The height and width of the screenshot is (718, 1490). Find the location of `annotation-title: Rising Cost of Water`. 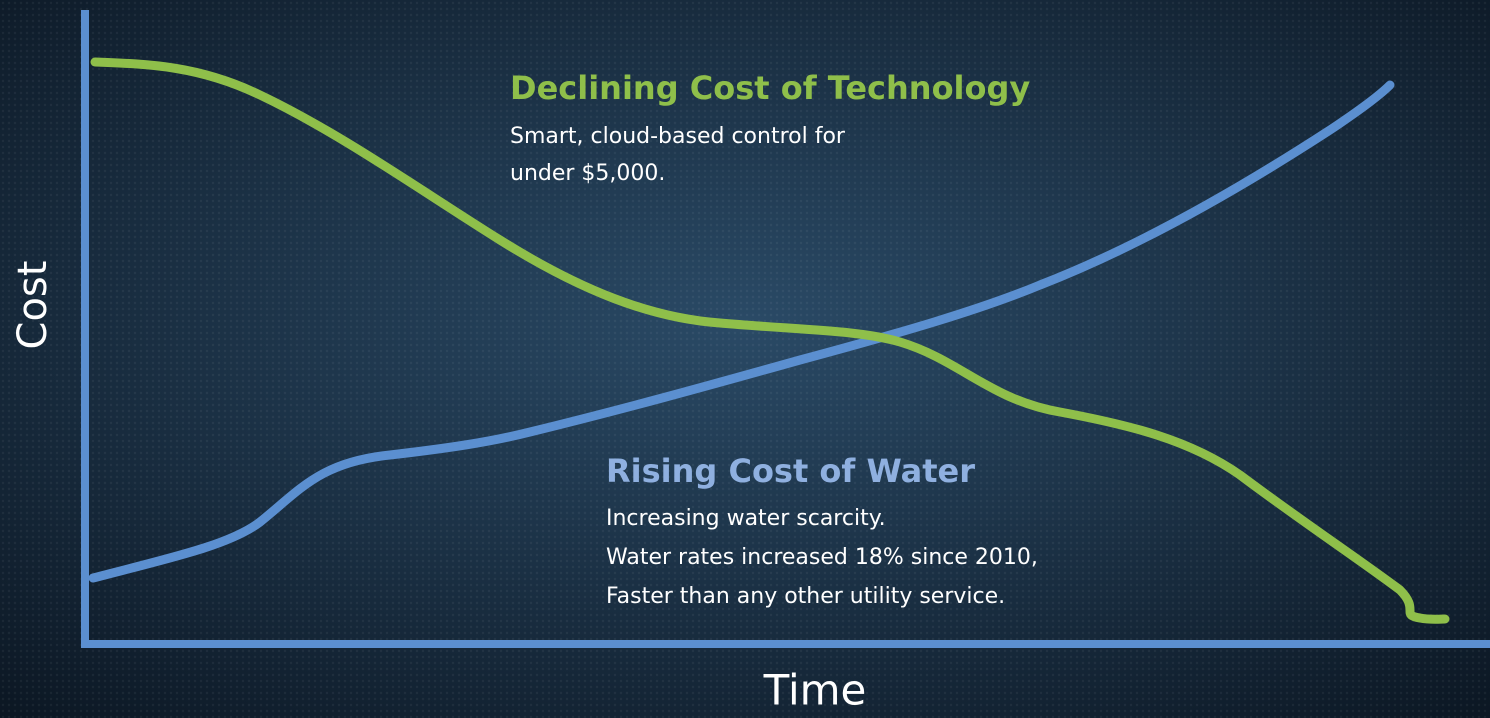

annotation-title: Rising Cost of Water is located at coordinates (790, 471).